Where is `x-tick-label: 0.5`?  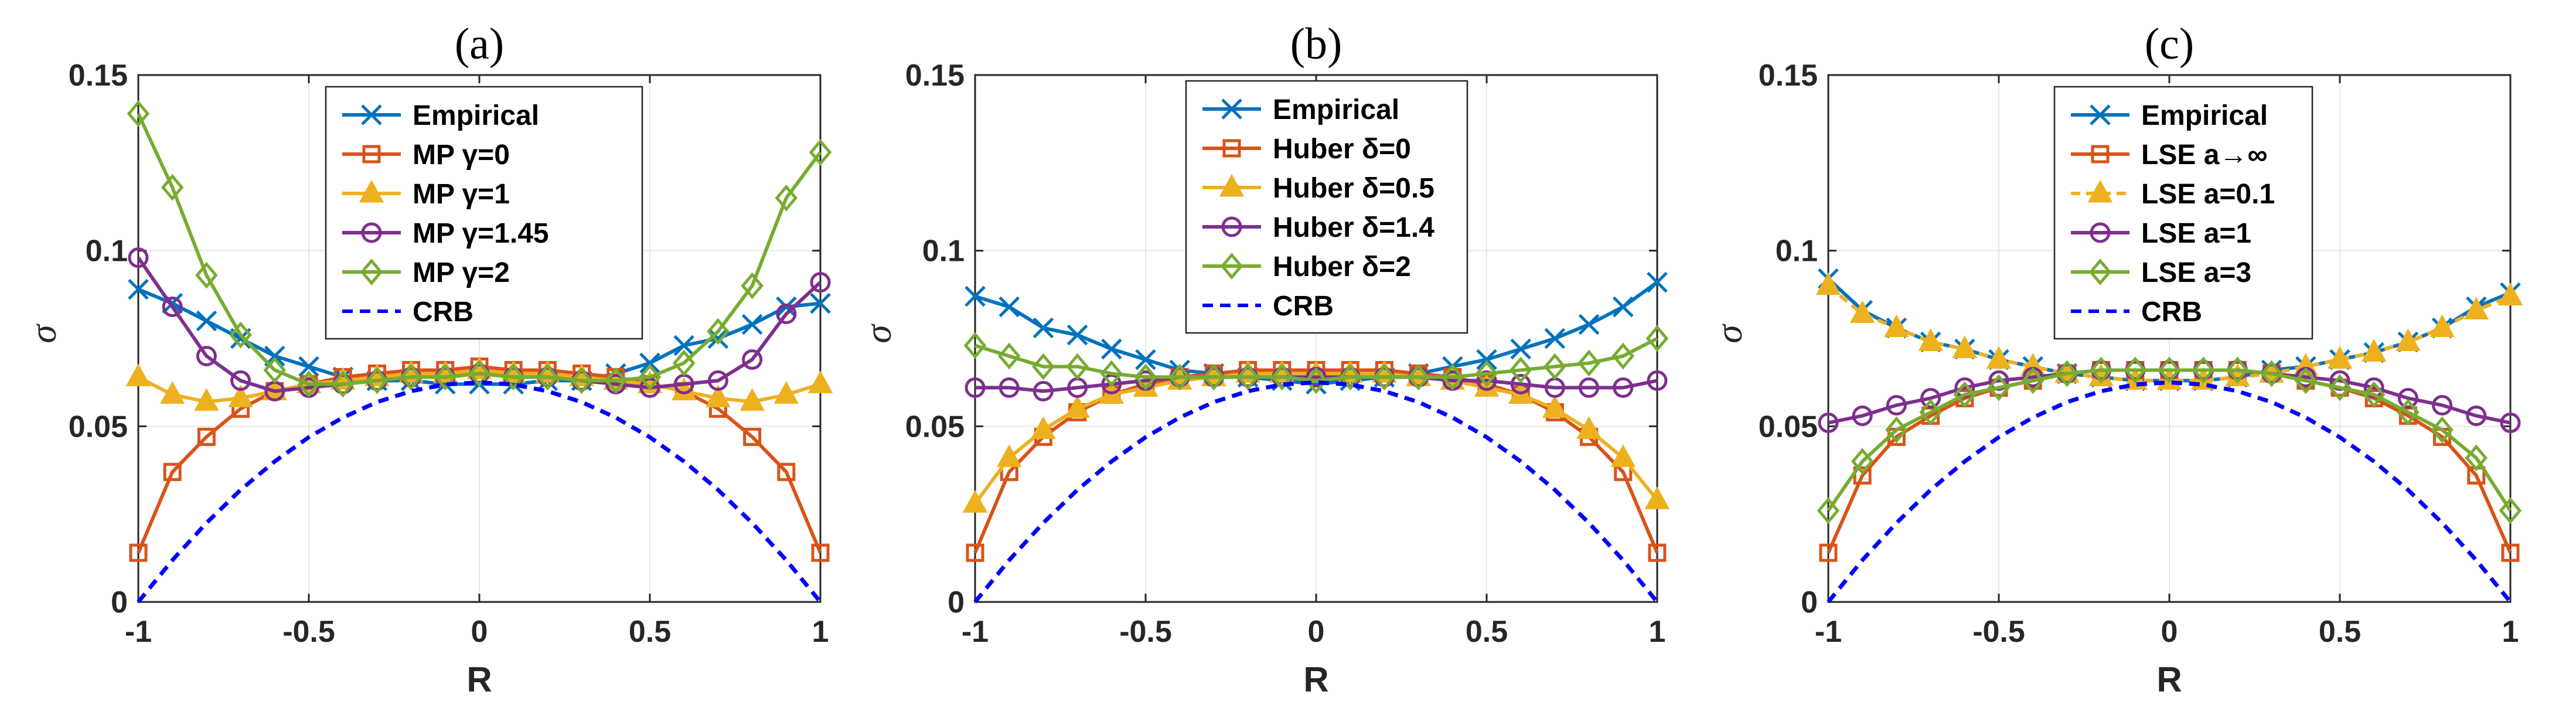
x-tick-label: 0.5 is located at coordinates (650, 632).